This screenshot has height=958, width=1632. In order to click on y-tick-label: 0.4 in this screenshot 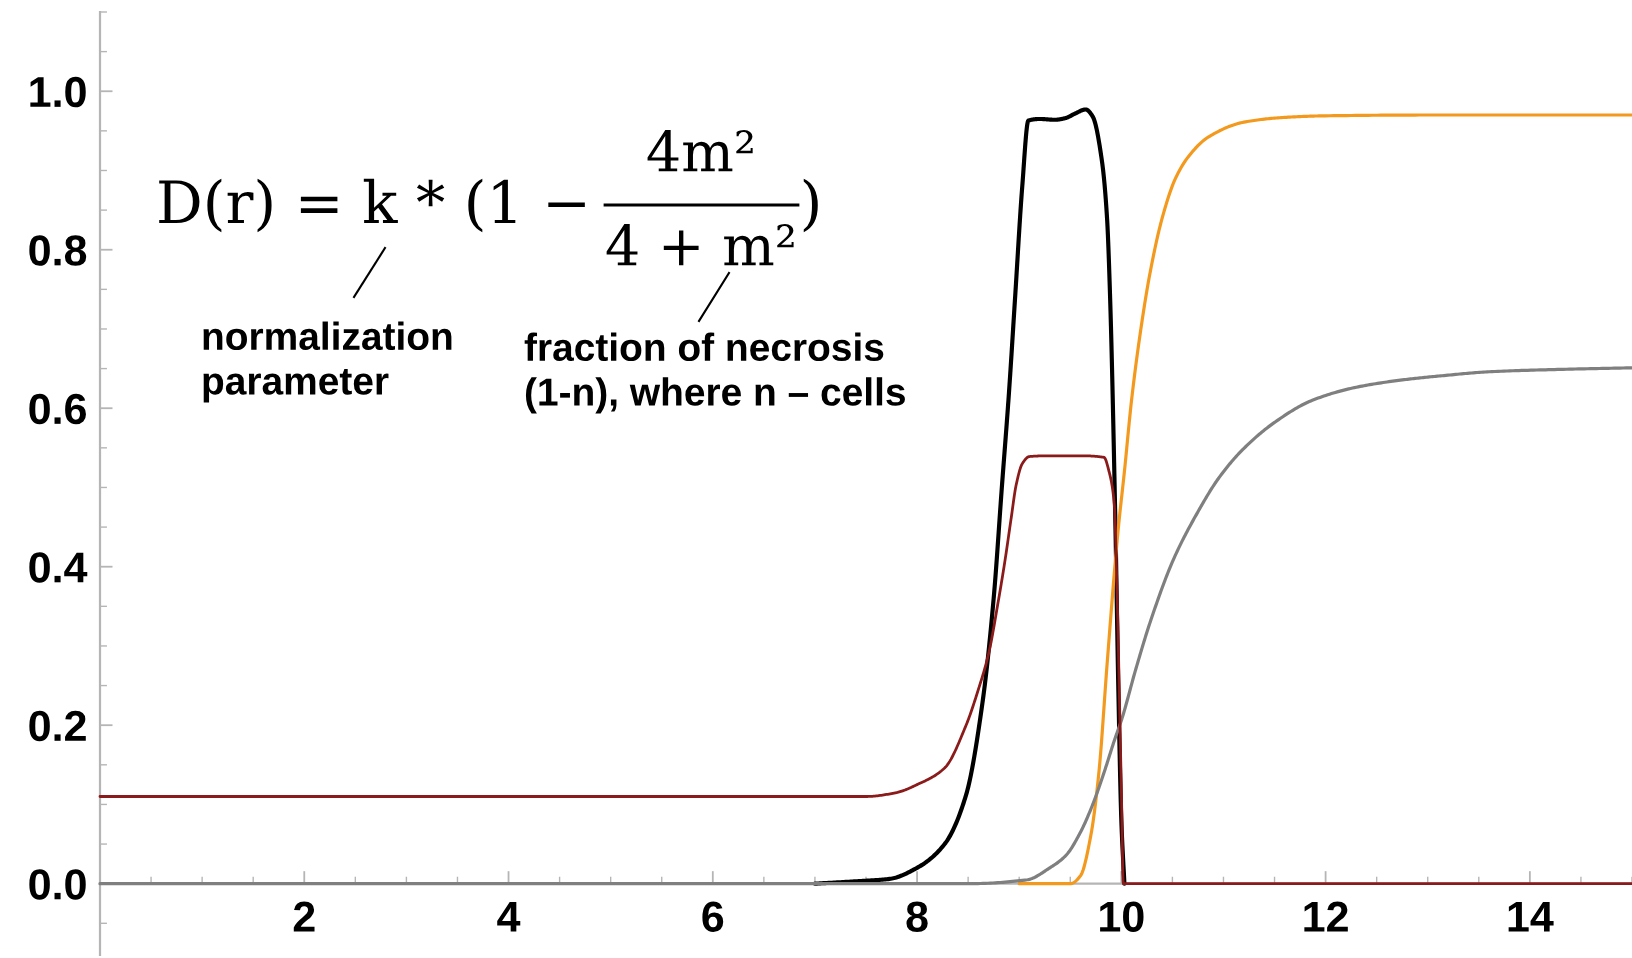, I will do `click(58, 567)`.